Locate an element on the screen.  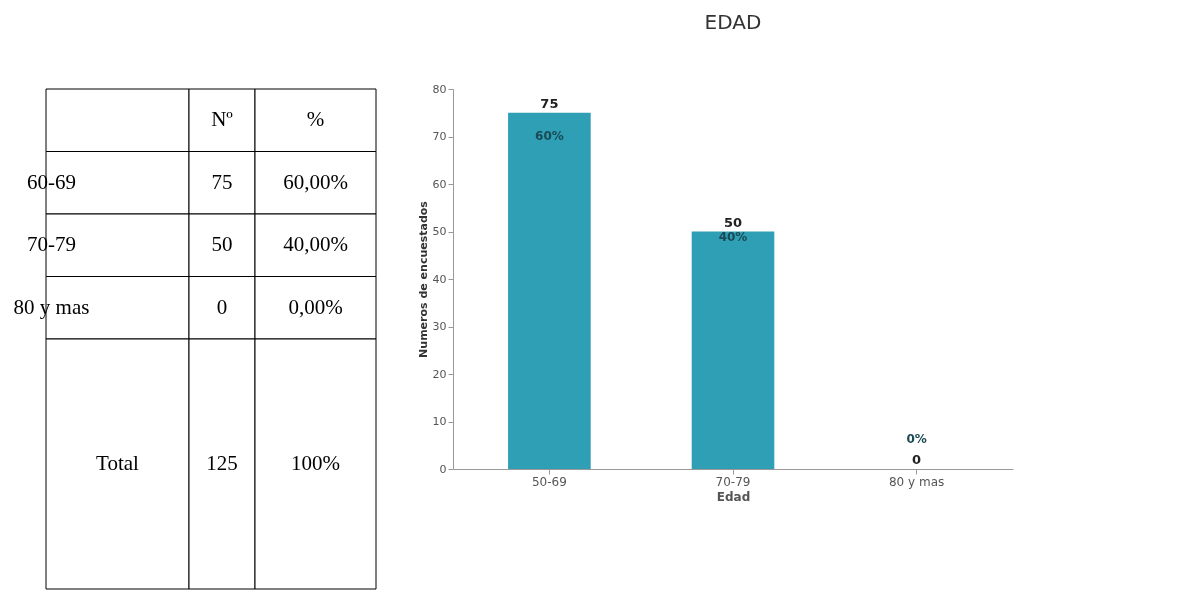
x-axis-title: Edad is located at coordinates (733, 496).